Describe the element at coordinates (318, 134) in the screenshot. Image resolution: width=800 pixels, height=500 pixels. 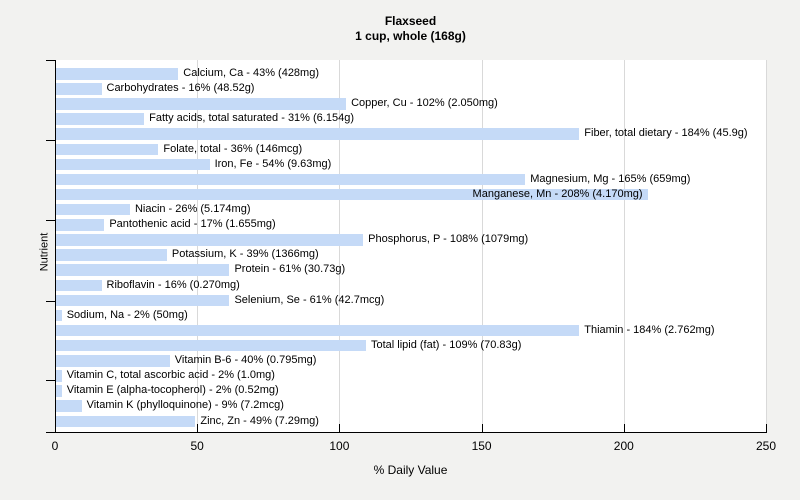
I see `bar-fiber-total-dietary` at that location.